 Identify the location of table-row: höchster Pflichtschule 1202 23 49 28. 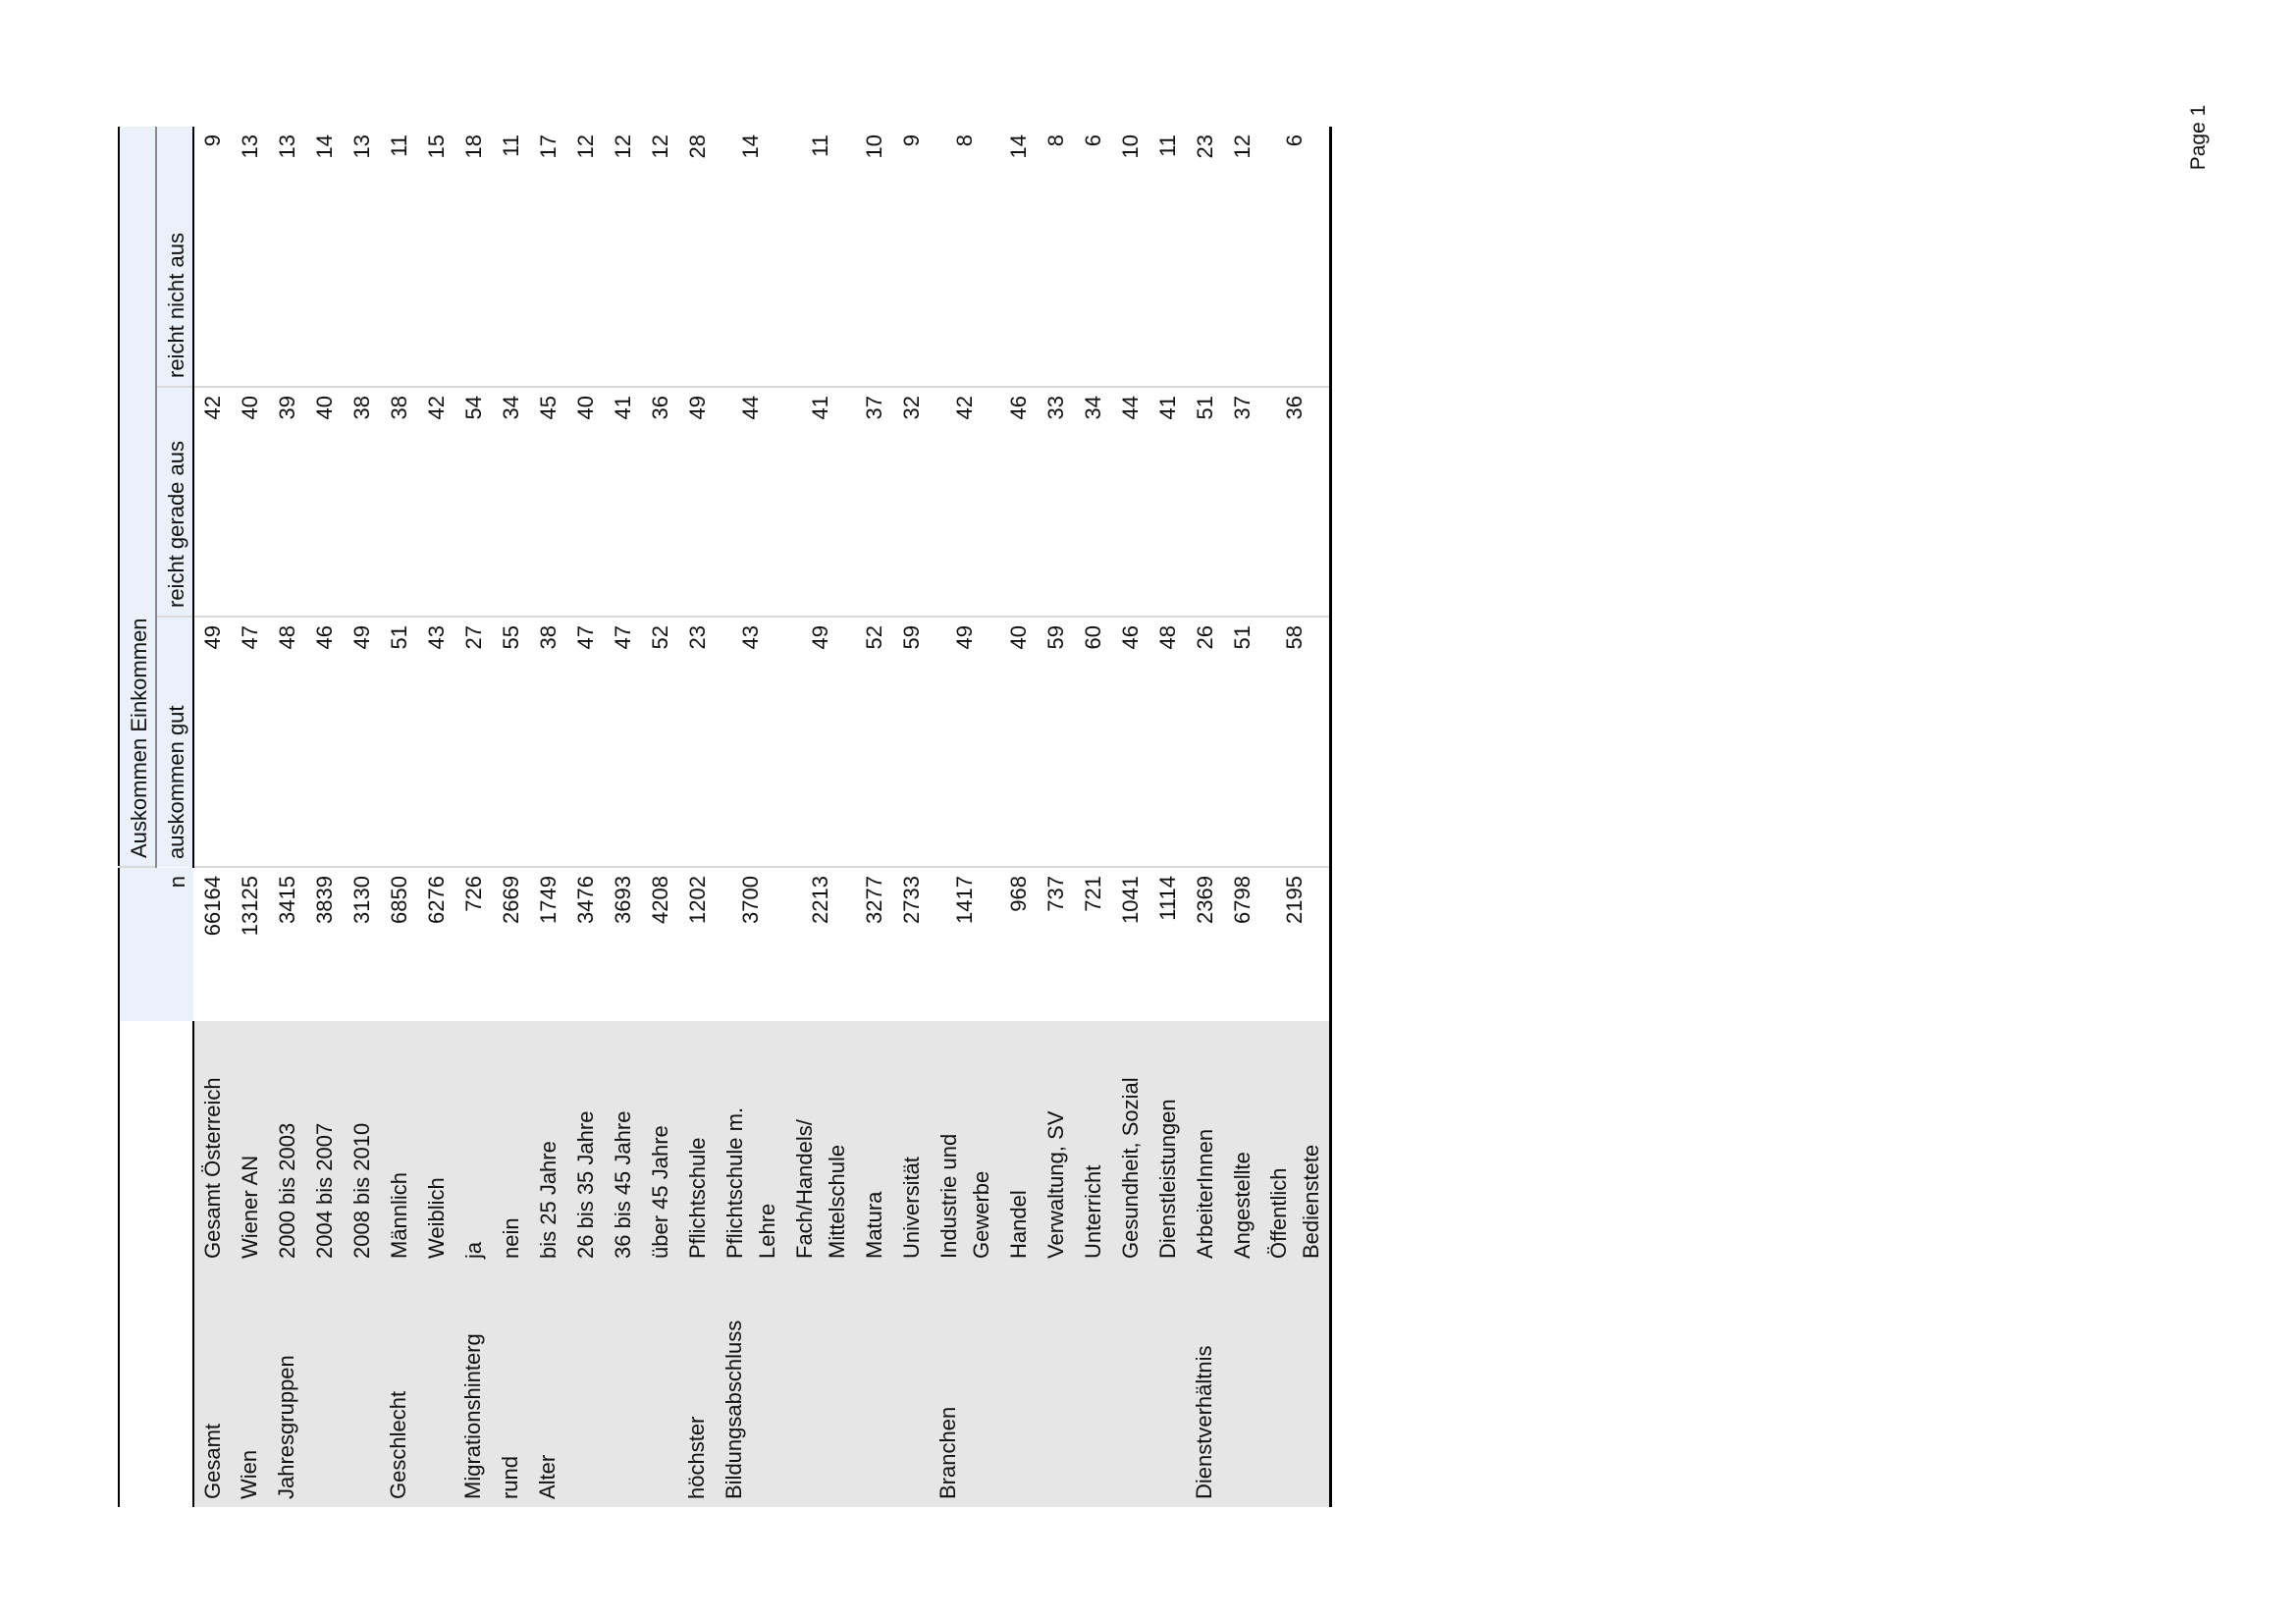
(697, 816).